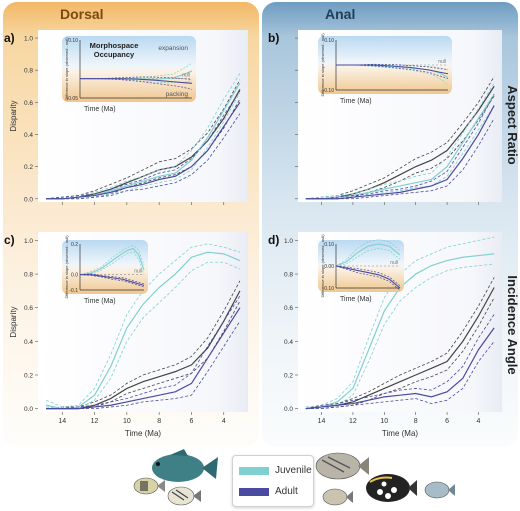 This screenshot has width=520, height=511. Describe the element at coordinates (416, 421) in the screenshot. I see `x-tick-label: 8` at that location.